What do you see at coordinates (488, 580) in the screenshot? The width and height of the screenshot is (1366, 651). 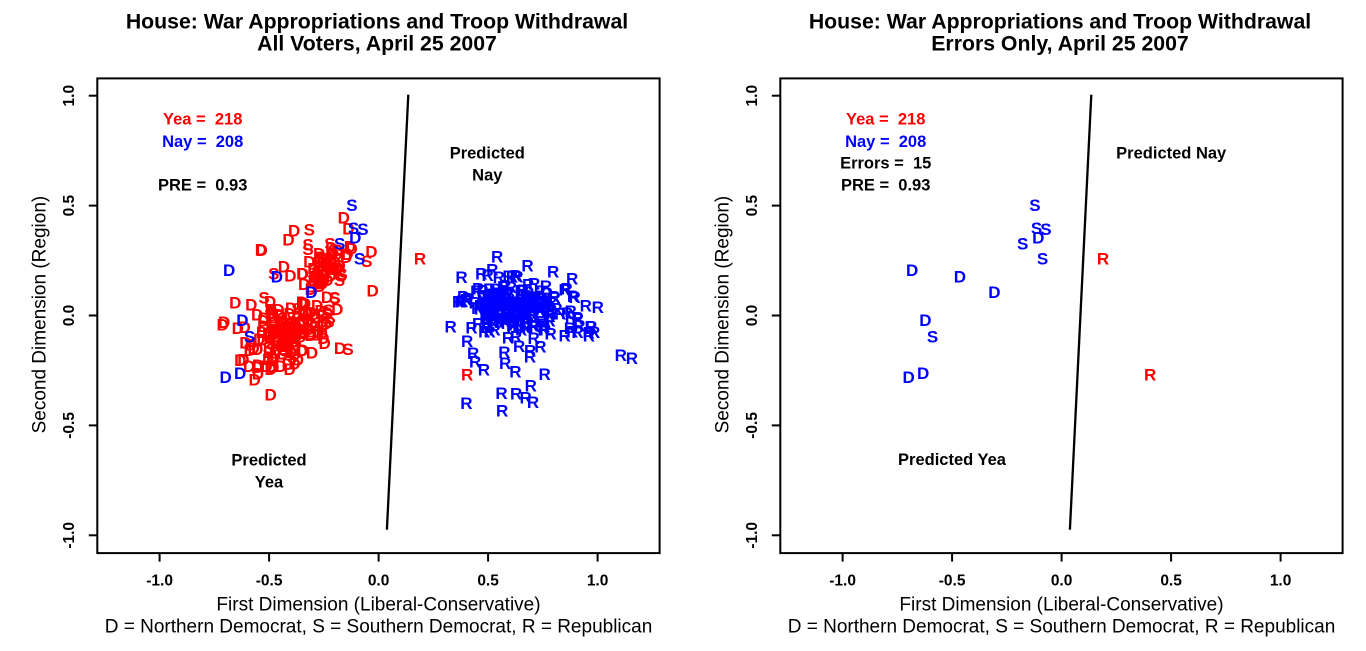 I see `svg-text: 0.5` at bounding box center [488, 580].